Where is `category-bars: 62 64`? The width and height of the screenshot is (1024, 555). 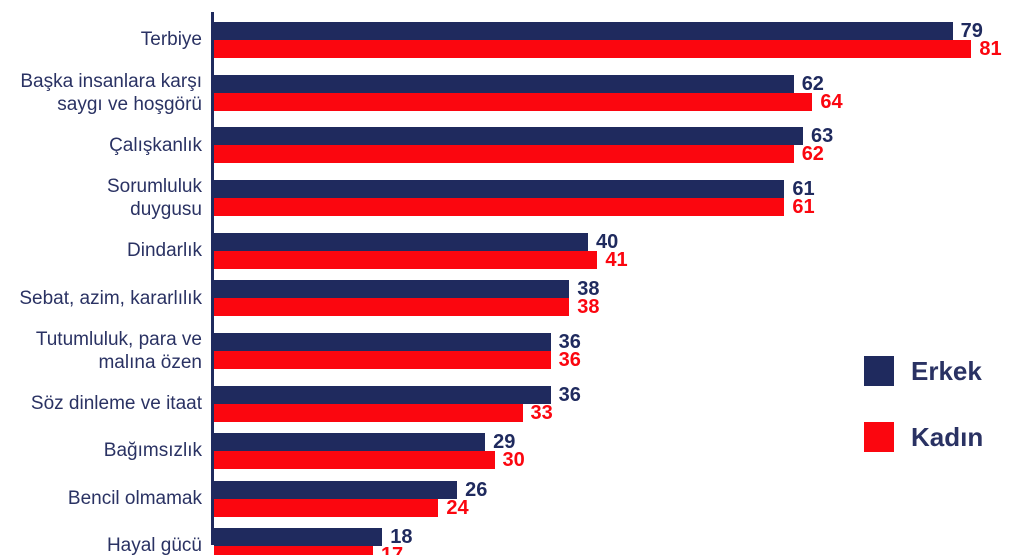
category-bars: 62 64 is located at coordinates (528, 92).